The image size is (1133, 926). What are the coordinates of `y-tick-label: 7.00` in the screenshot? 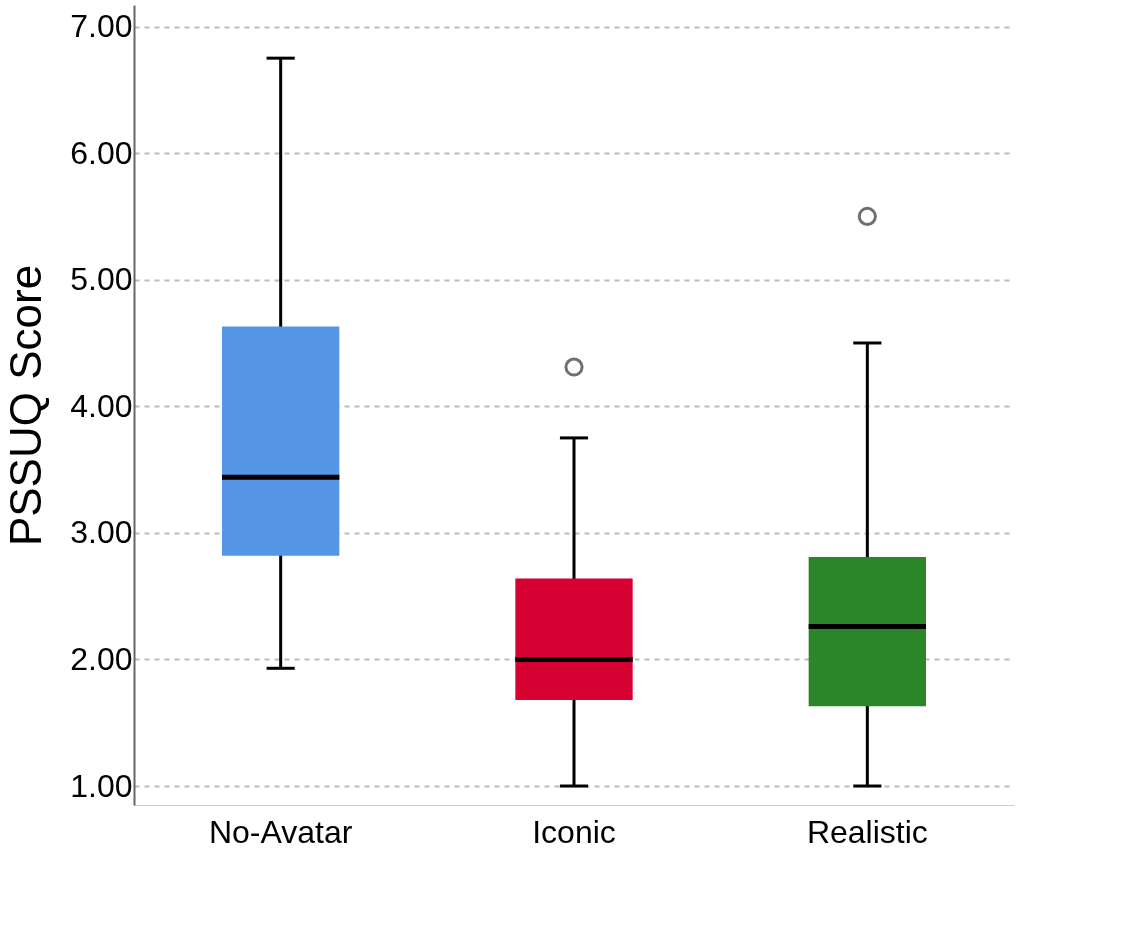 It's located at (101, 26).